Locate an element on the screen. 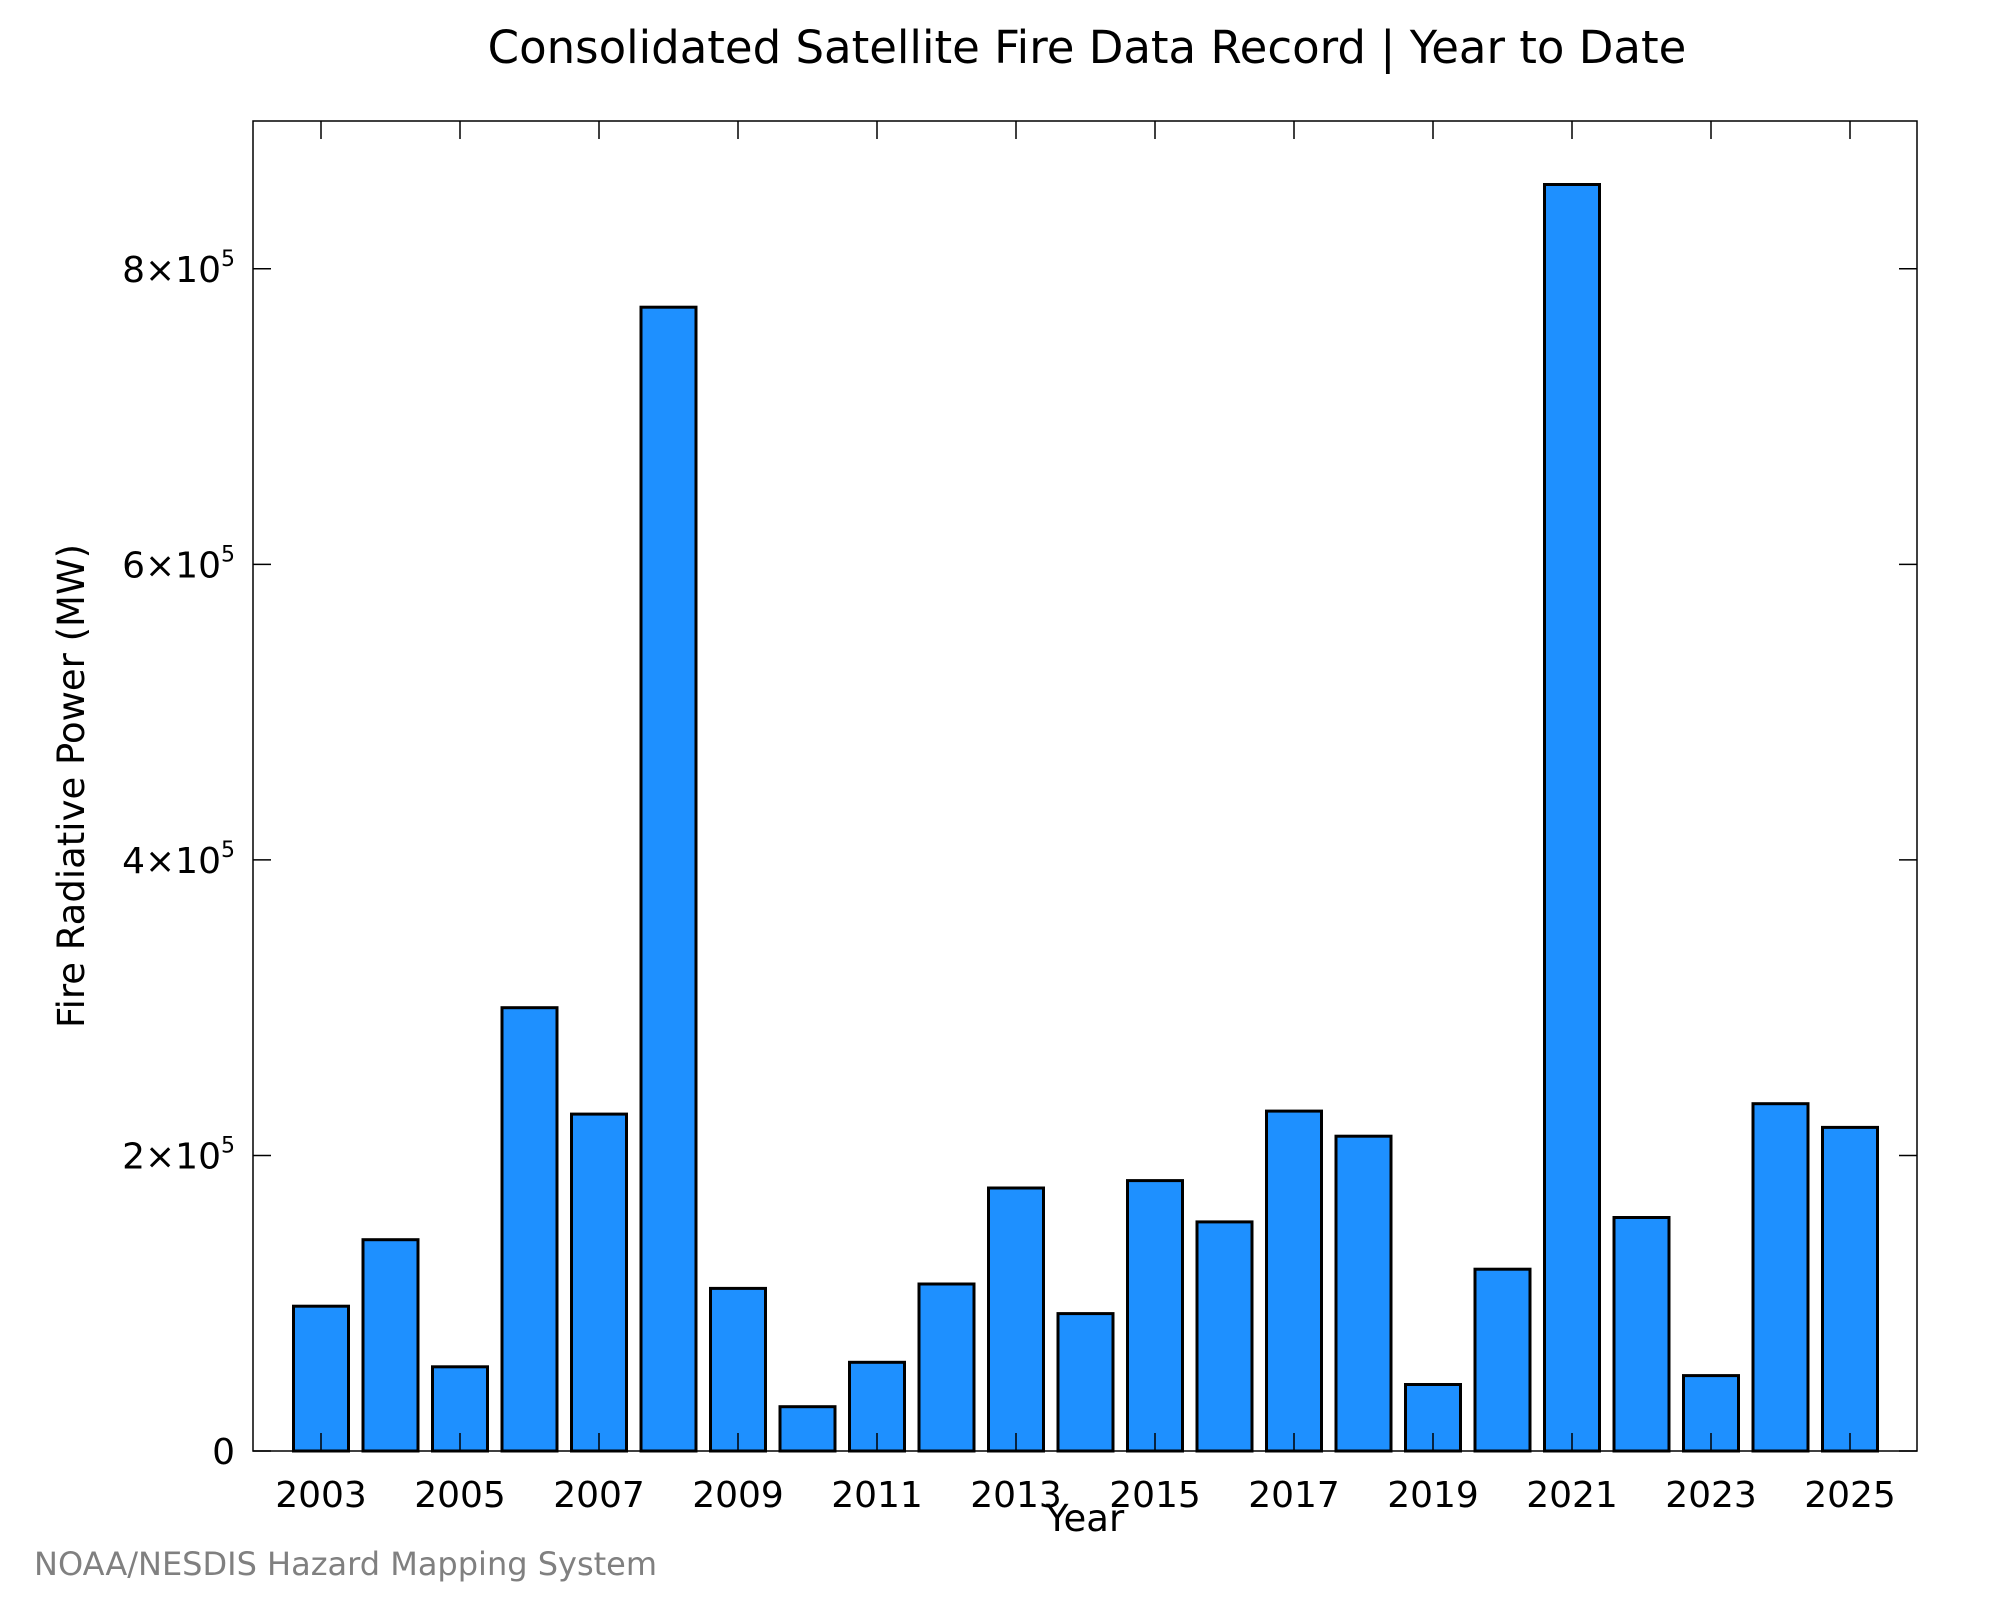 This screenshot has width=2000, height=1600. x-tick-label-2023: 2023 is located at coordinates (1711, 1495).